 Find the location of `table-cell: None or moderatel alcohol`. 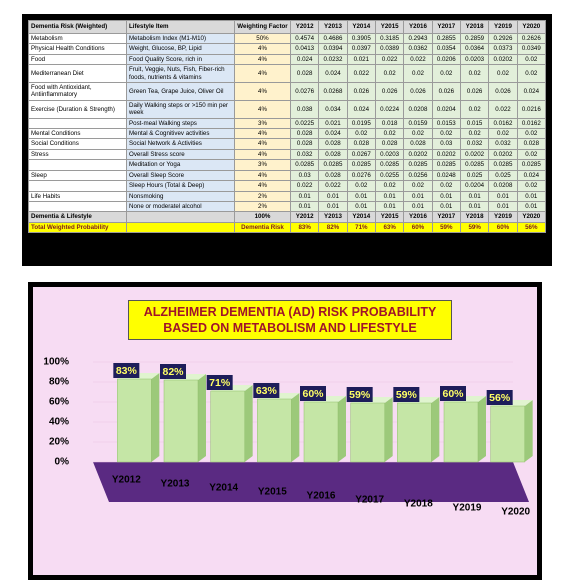

table-cell: None or moderatel alcohol is located at coordinates (180, 206).